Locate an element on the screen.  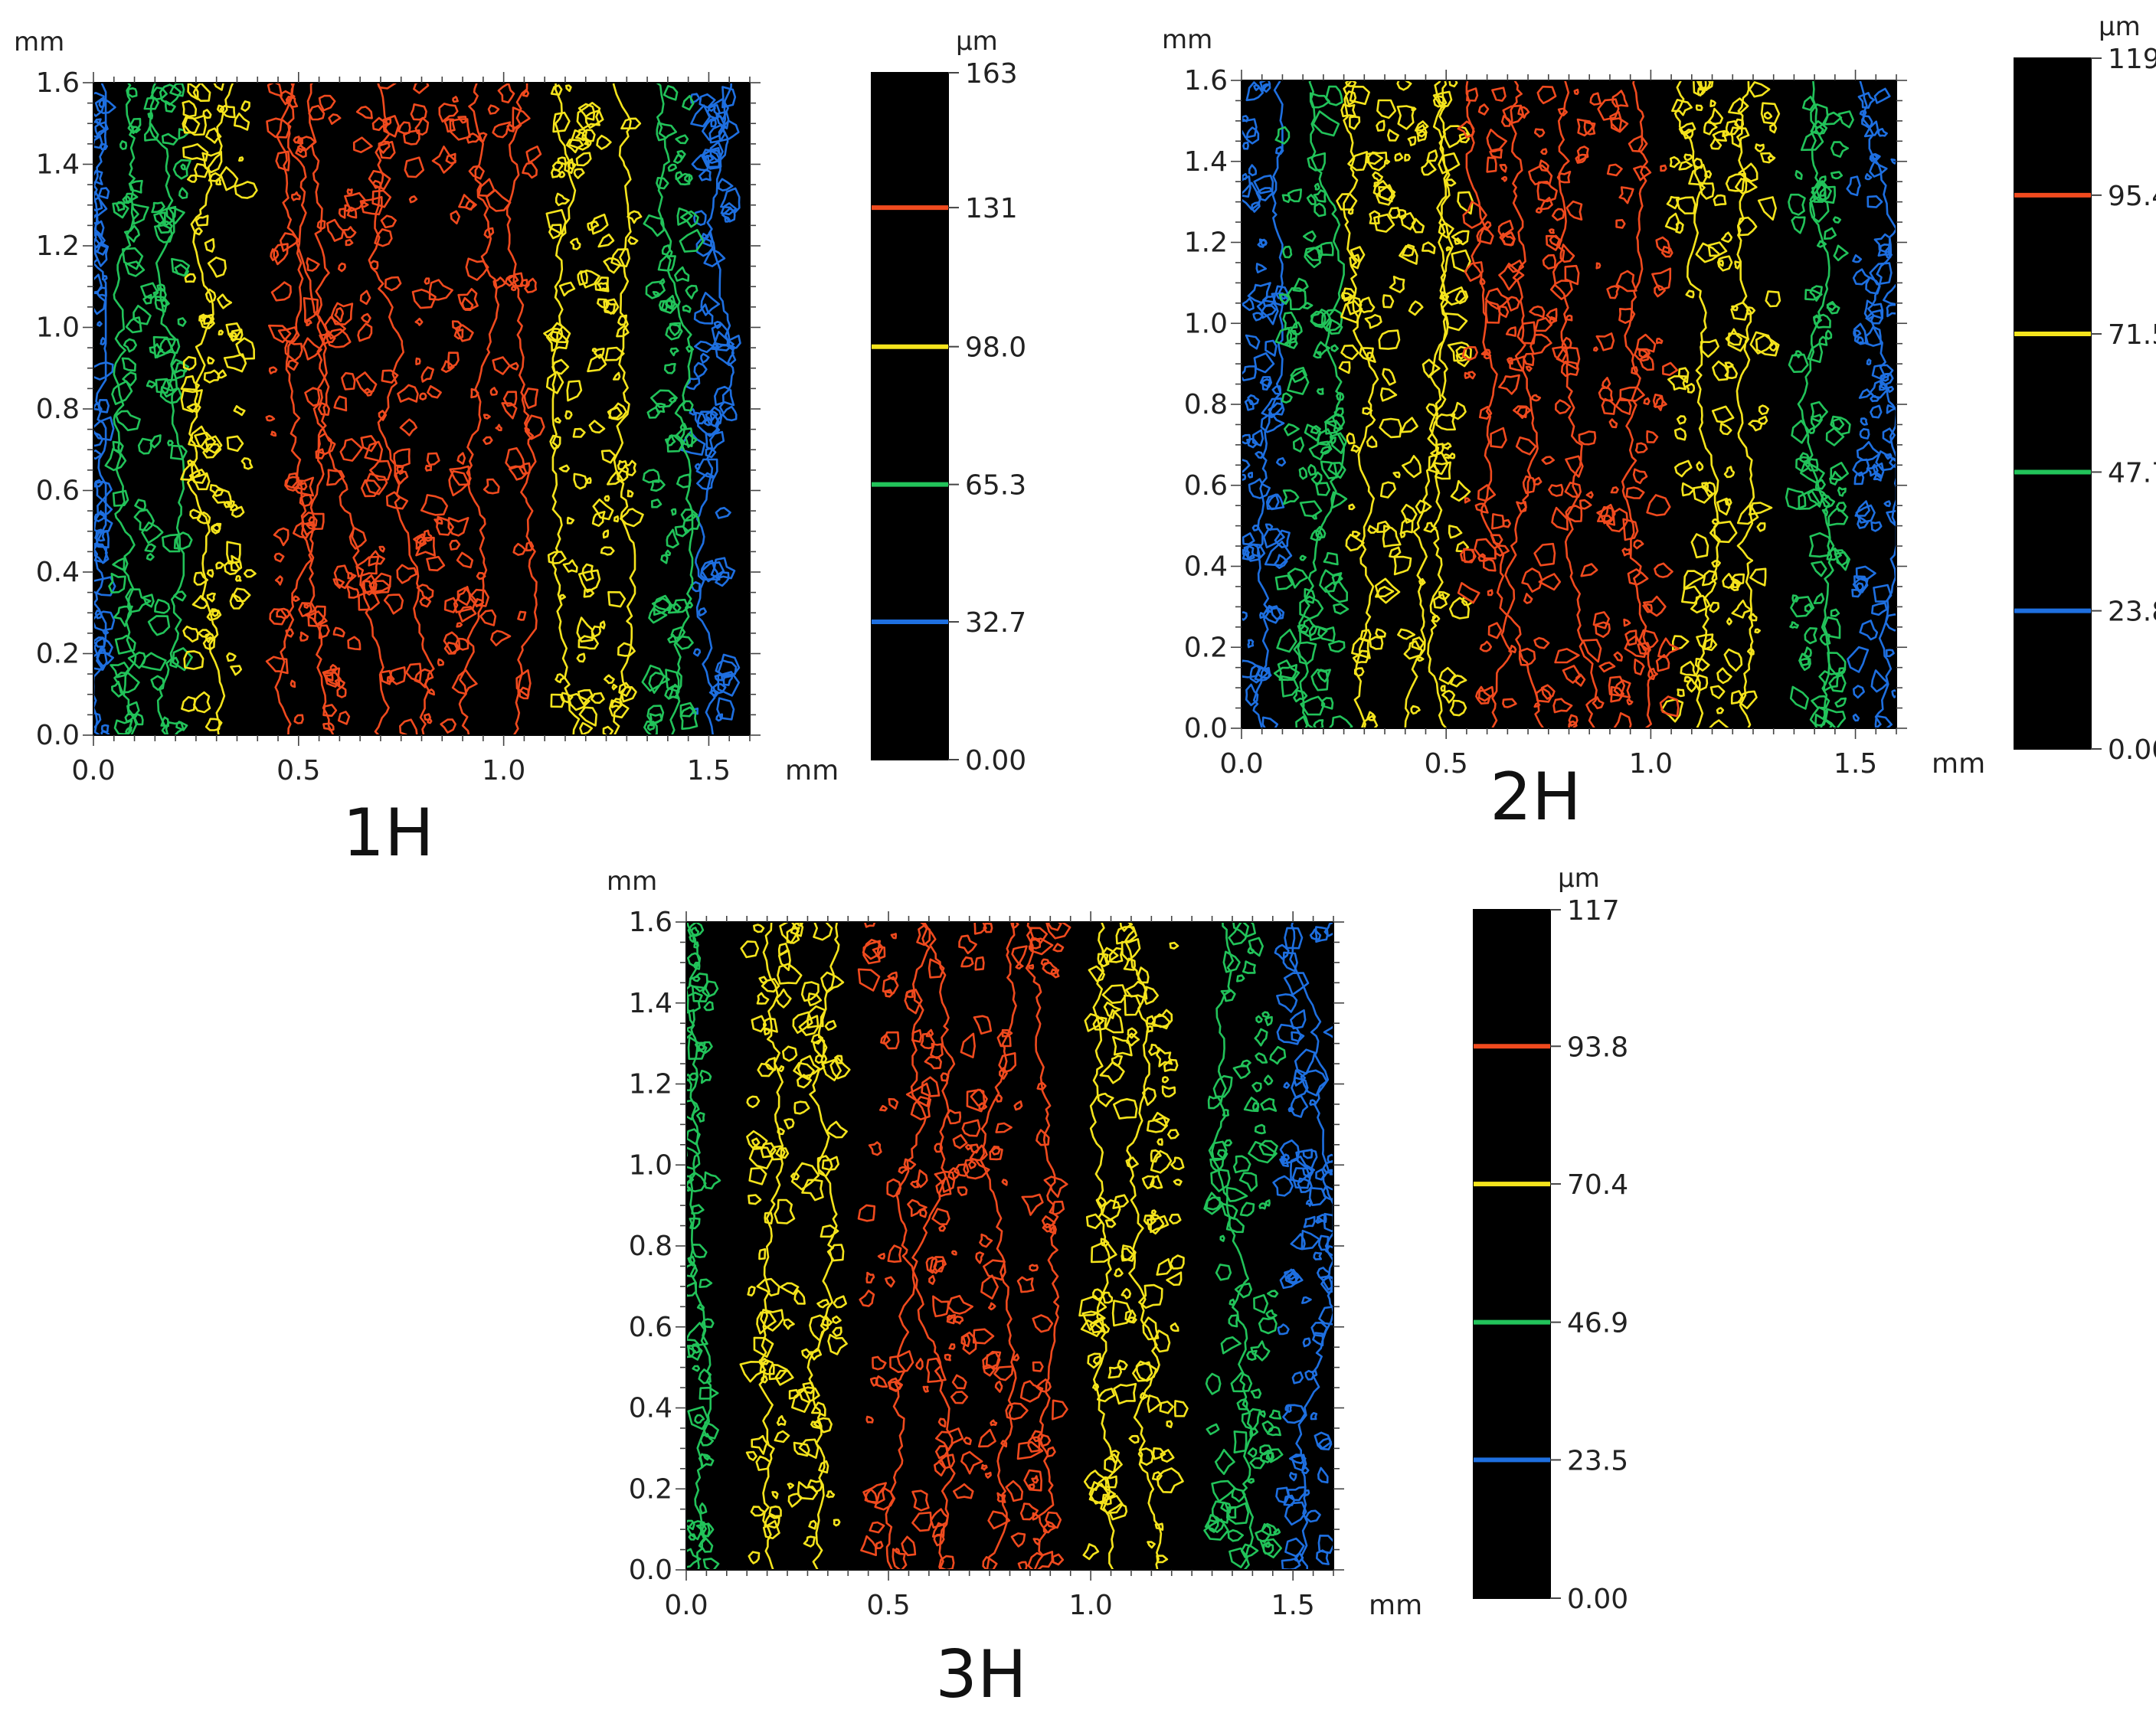
contour-trace is located at coordinates (566, 409).